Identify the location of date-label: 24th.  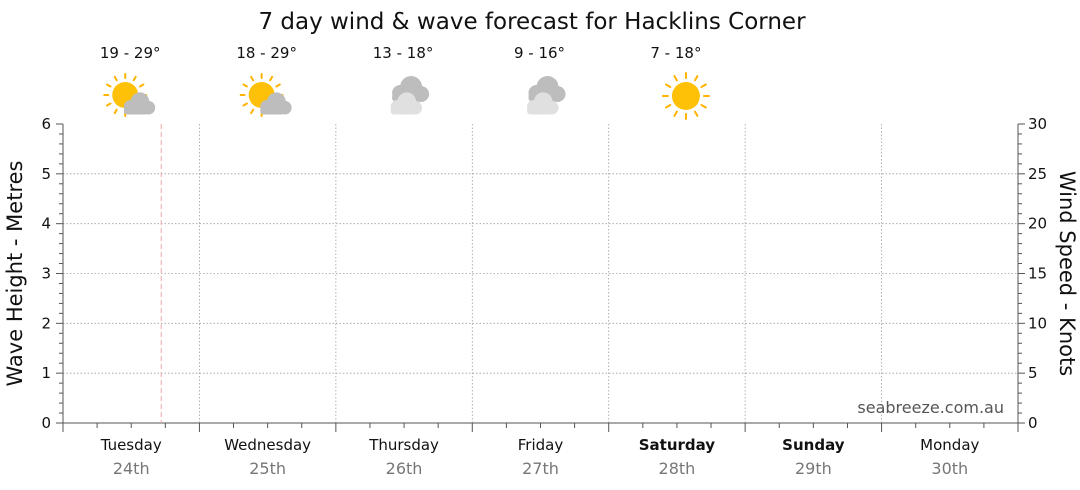
(131, 468).